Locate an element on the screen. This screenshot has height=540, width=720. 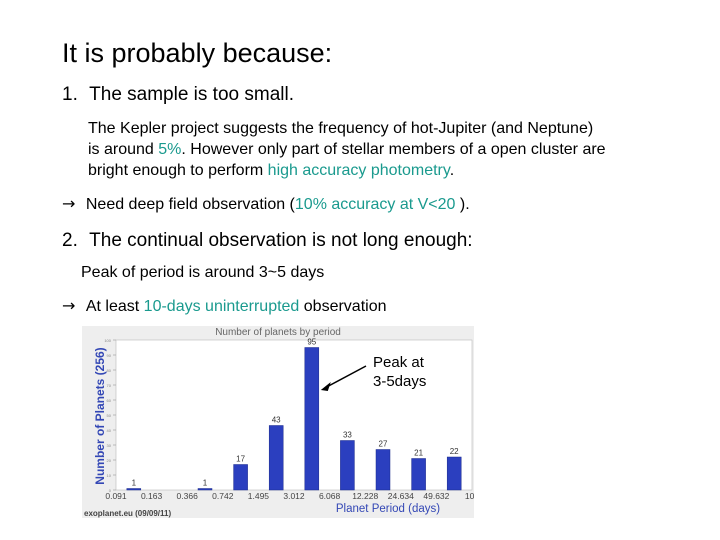
chart-credit: exoplanet.eu (09/09/11) is located at coordinates (127, 513).